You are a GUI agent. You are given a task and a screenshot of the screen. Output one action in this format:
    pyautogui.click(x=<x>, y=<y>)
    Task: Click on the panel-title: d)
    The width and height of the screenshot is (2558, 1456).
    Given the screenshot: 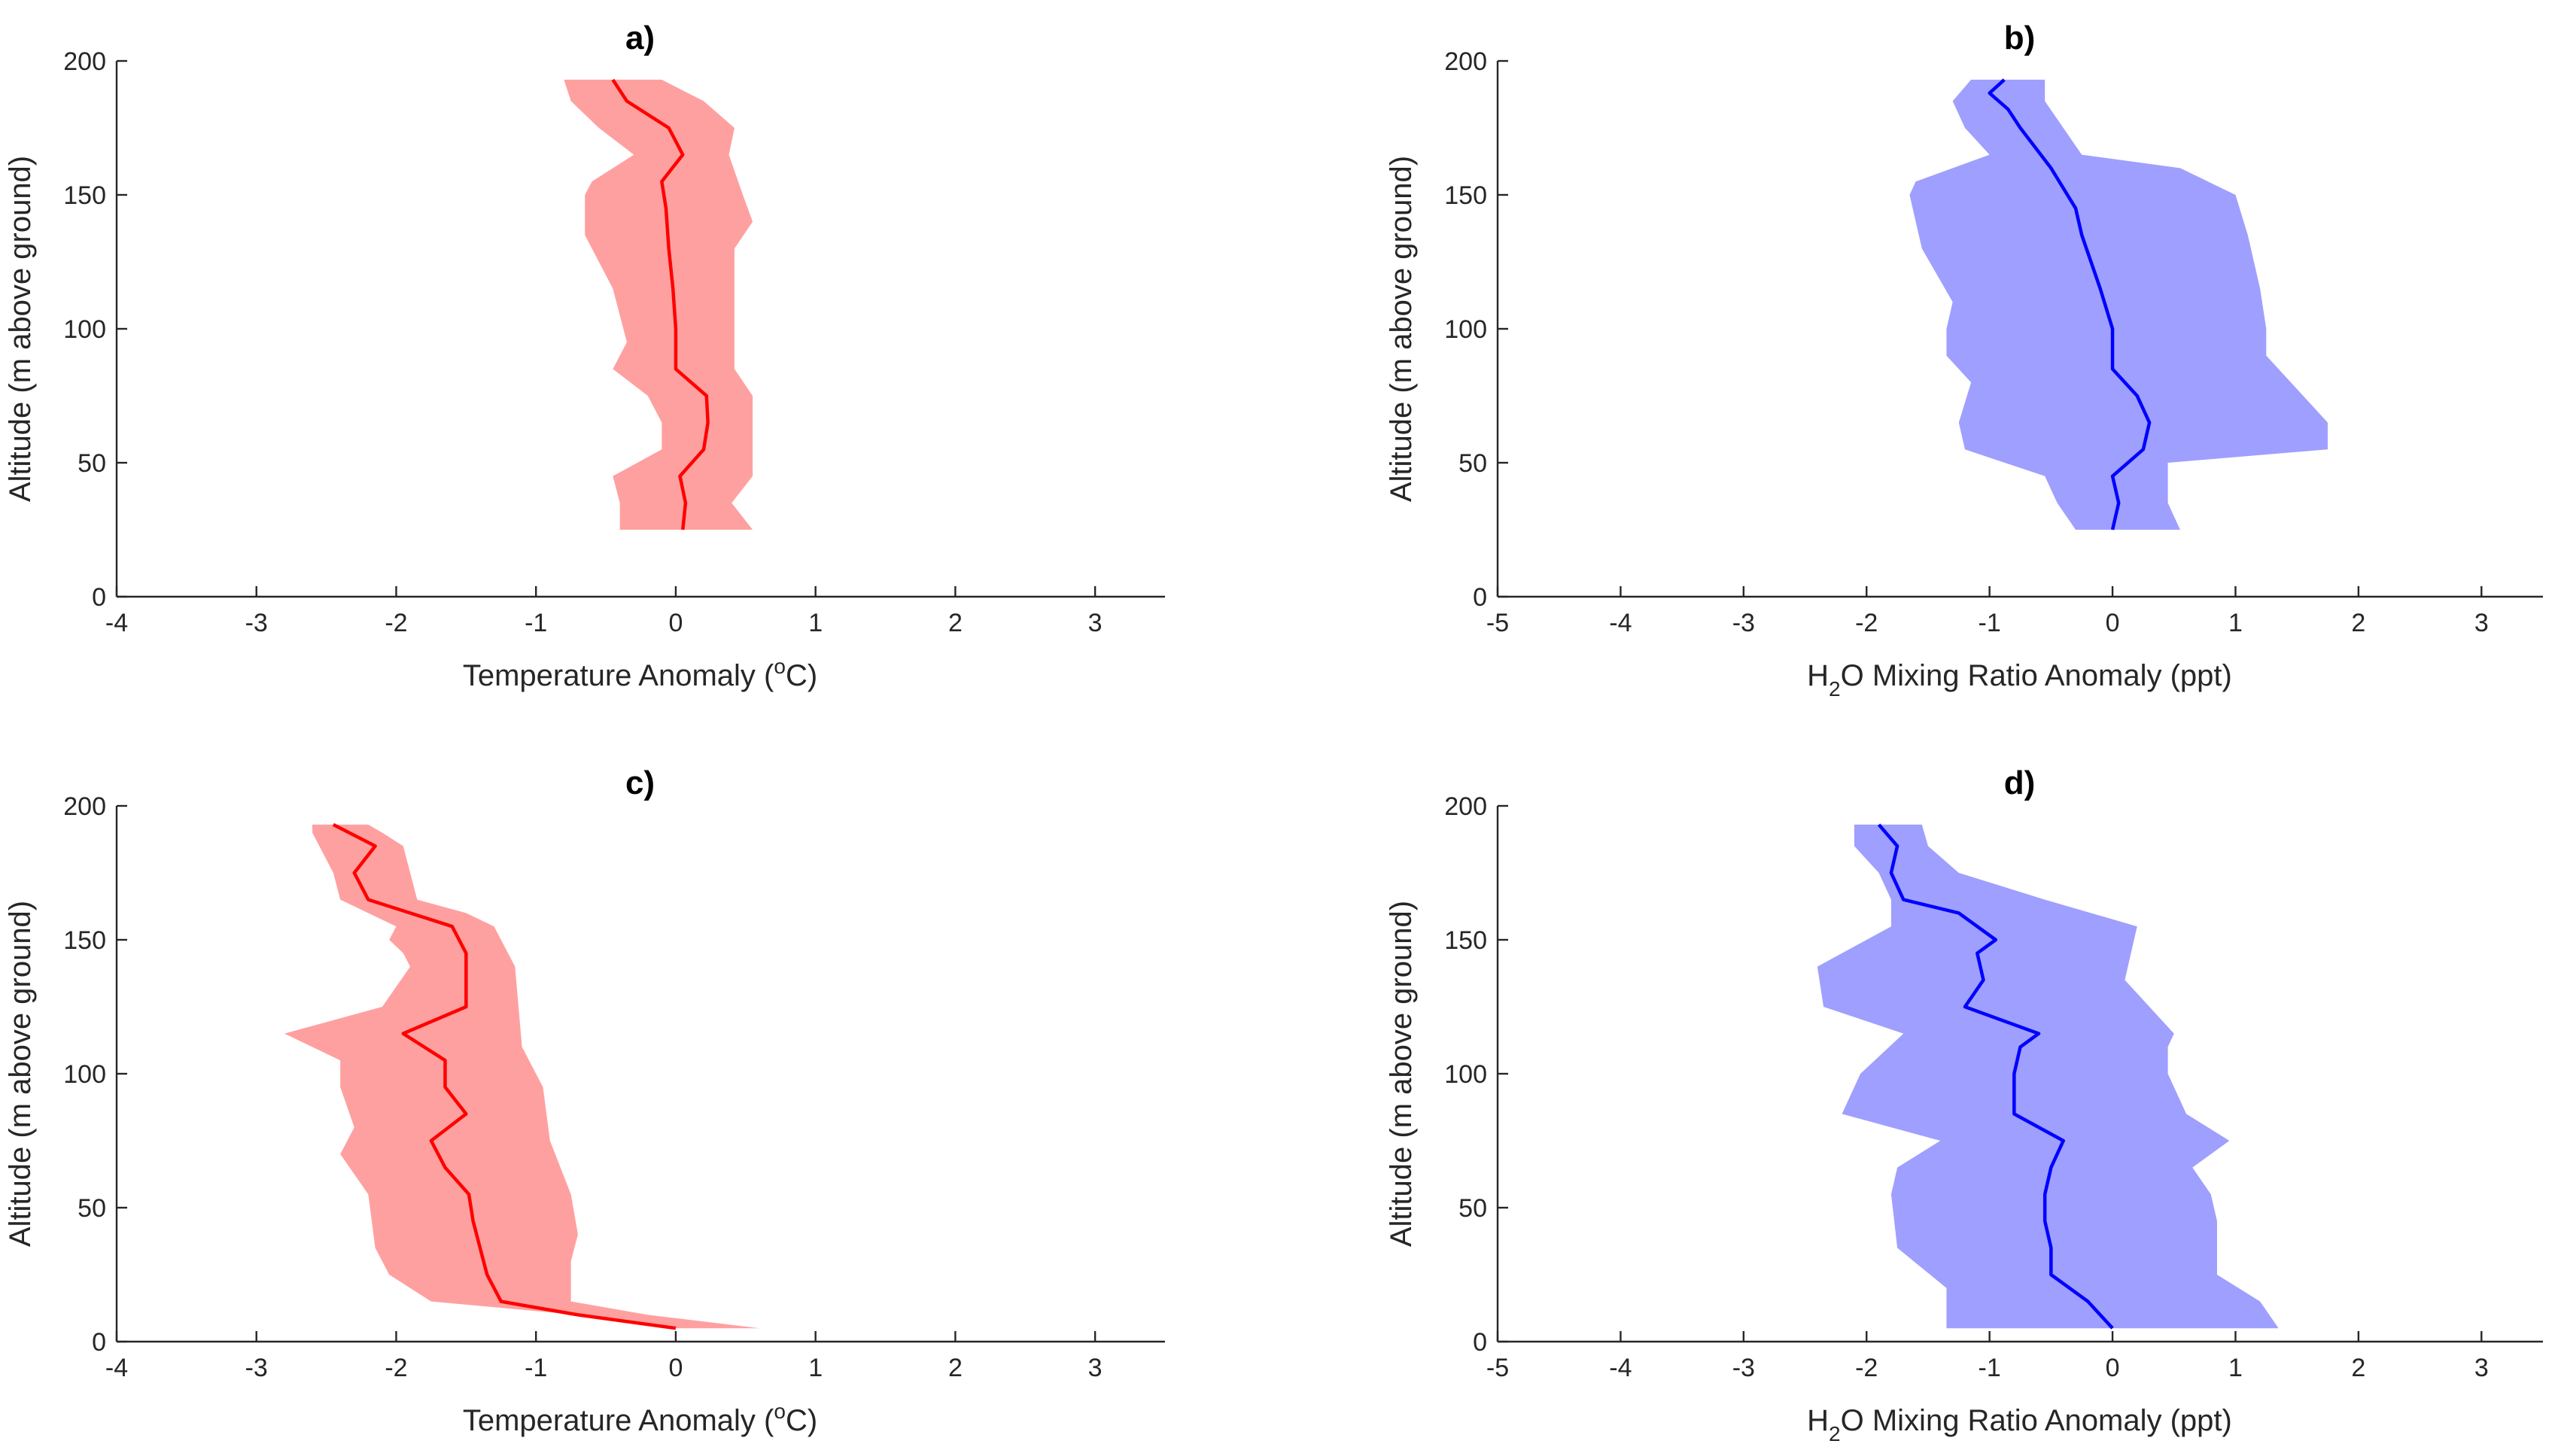 What is the action you would take?
    pyautogui.click(x=2020, y=782)
    